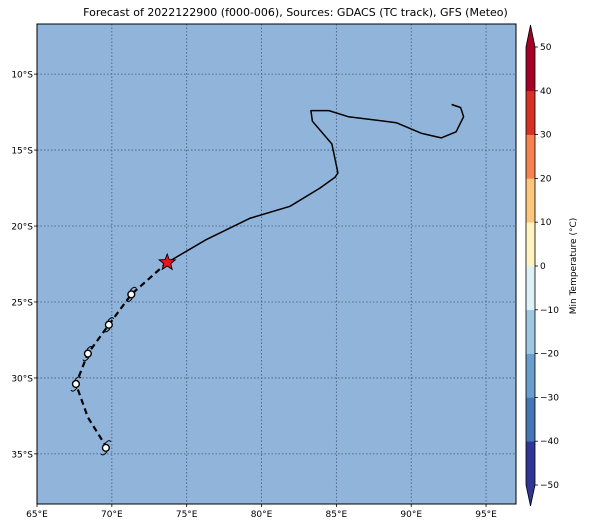  I want to click on y-tick-label: 20°S, so click(22, 228).